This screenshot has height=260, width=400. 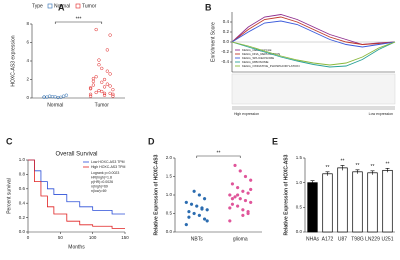 What do you see at coordinates (27, 60) in the screenshot?
I see `y-tick-label: 4` at bounding box center [27, 60].